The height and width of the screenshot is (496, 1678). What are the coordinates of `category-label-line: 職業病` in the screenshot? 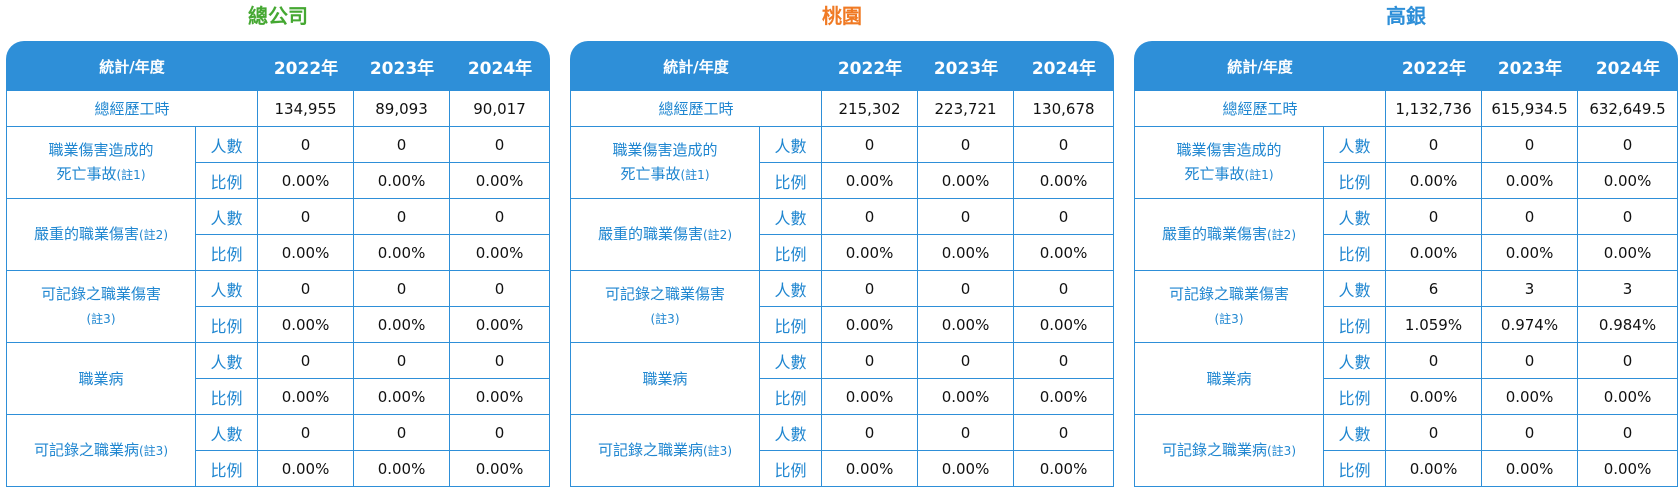 It's located at (665, 378).